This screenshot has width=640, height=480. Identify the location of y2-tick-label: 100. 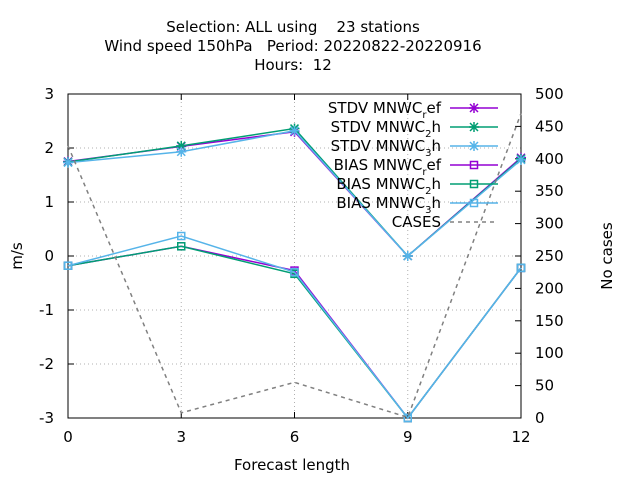
(549, 353).